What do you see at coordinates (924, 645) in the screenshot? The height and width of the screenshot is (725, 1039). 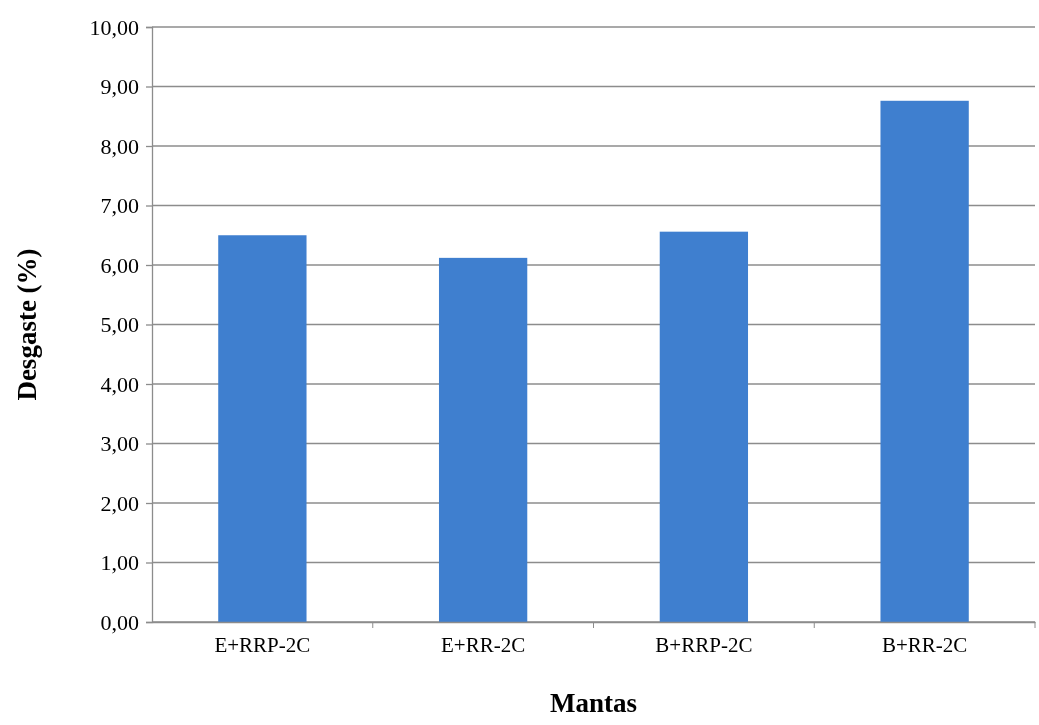 I see `x-tick-label: B+RR-2C` at bounding box center [924, 645].